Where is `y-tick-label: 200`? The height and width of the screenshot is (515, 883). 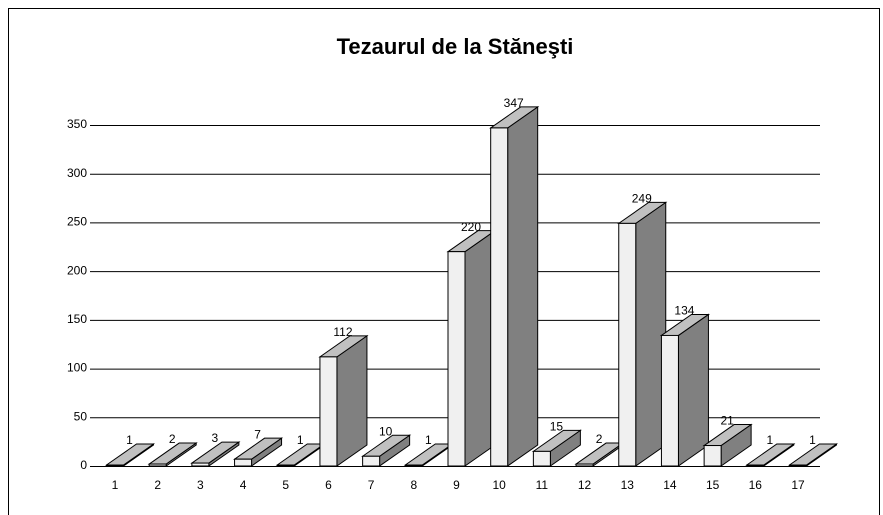 y-tick-label: 200 is located at coordinates (77, 270).